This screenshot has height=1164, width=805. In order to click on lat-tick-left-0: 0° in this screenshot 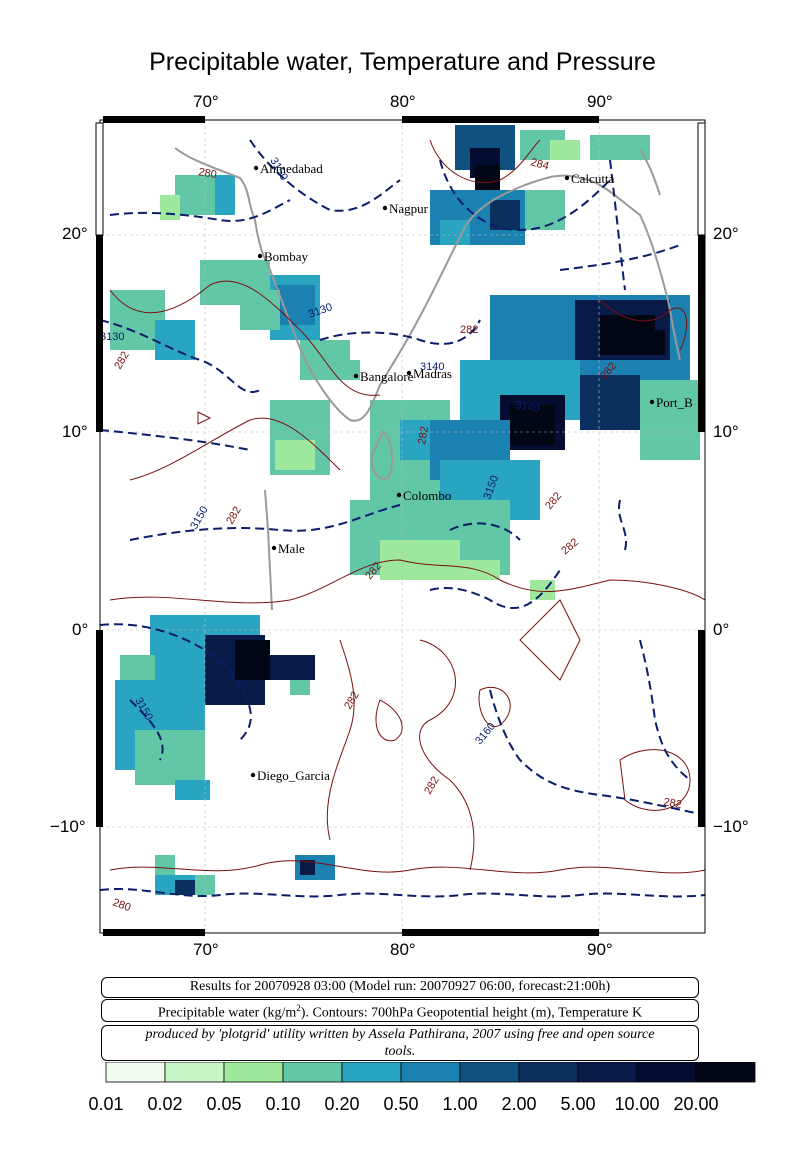, I will do `click(80, 629)`.